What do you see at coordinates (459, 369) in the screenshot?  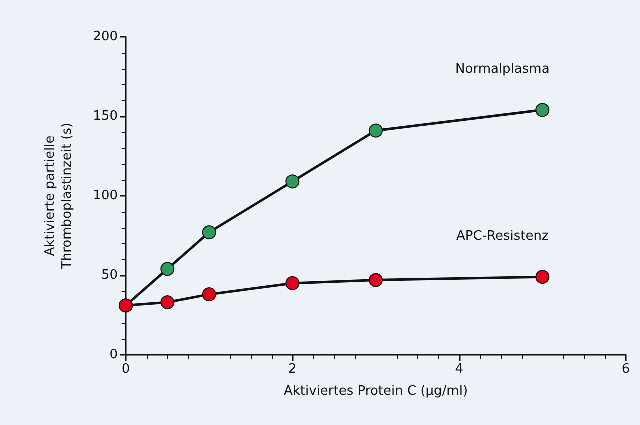 I see `x-tick-label: 4` at bounding box center [459, 369].